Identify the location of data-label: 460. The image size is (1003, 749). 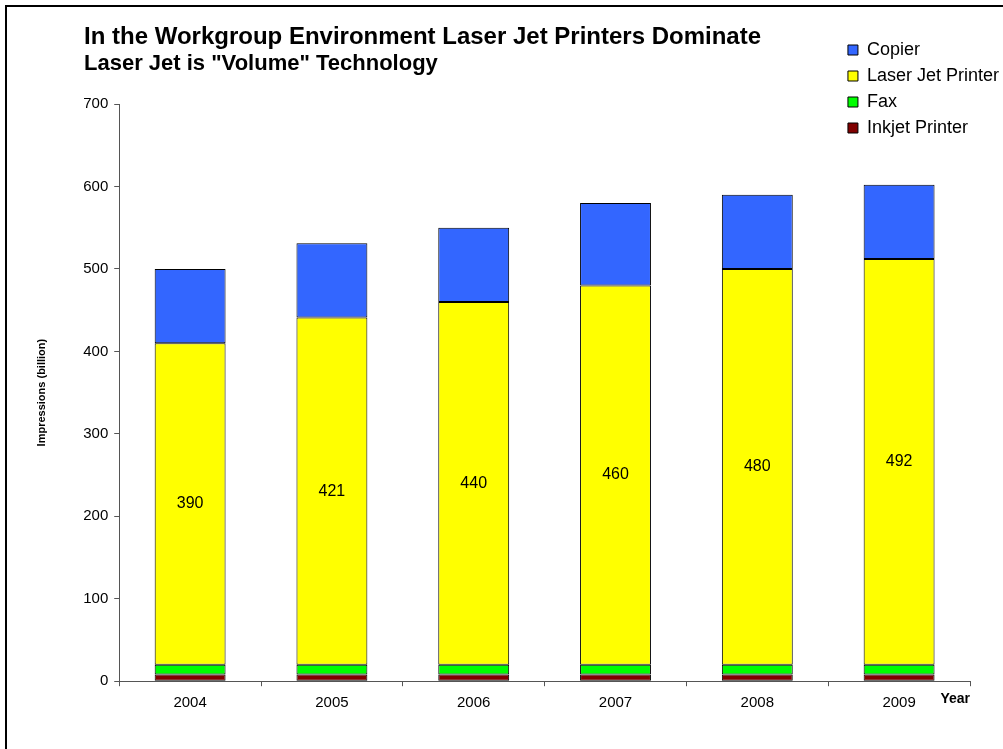
(615, 474).